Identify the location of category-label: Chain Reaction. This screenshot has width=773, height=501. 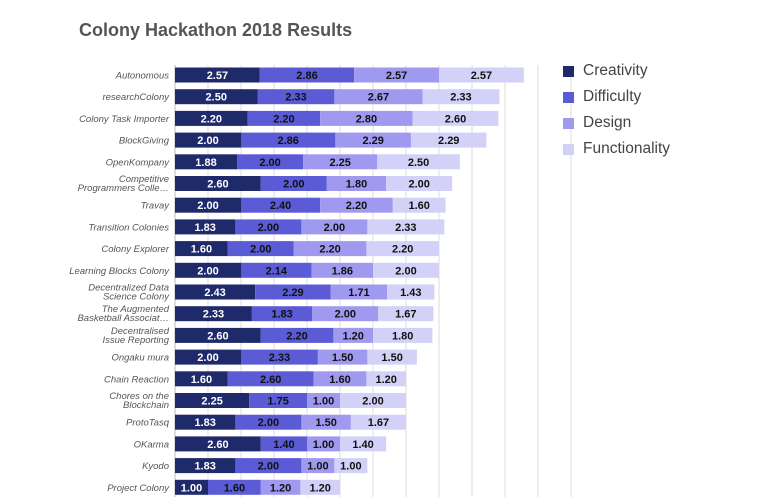
(136, 379).